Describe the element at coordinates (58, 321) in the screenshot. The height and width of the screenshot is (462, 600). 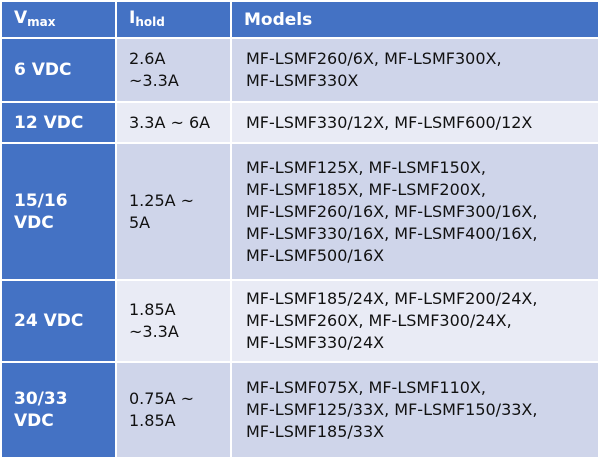
I see `vmax-cell: 24 VDC` at that location.